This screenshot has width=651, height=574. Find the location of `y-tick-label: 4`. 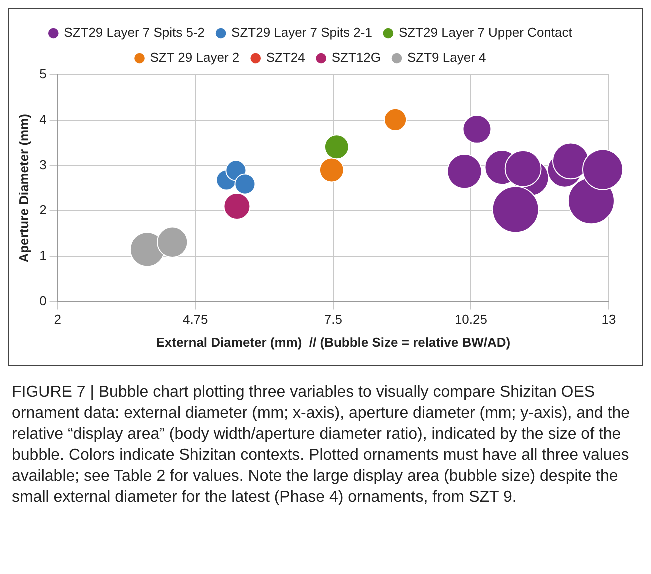

y-tick-label: 4 is located at coordinates (43, 119).